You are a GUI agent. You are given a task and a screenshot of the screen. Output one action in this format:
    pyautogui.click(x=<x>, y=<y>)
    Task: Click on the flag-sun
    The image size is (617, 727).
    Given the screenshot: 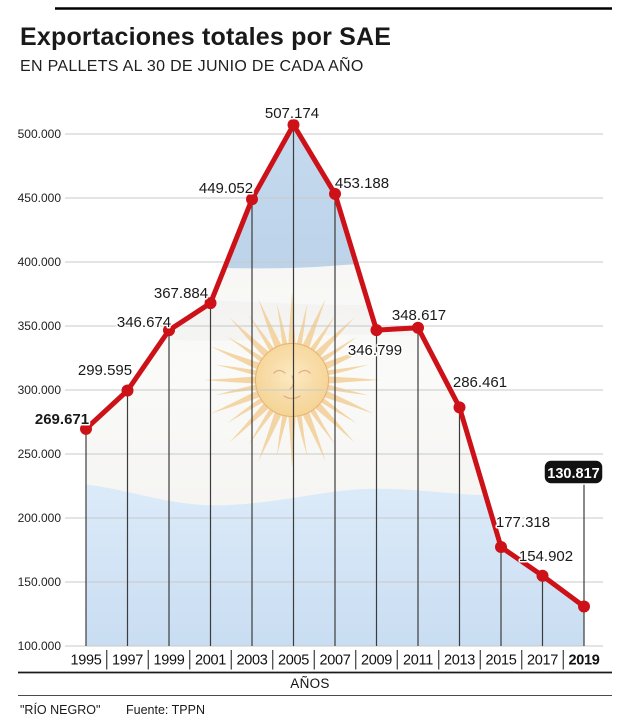 What is the action you would take?
    pyautogui.click(x=292, y=380)
    